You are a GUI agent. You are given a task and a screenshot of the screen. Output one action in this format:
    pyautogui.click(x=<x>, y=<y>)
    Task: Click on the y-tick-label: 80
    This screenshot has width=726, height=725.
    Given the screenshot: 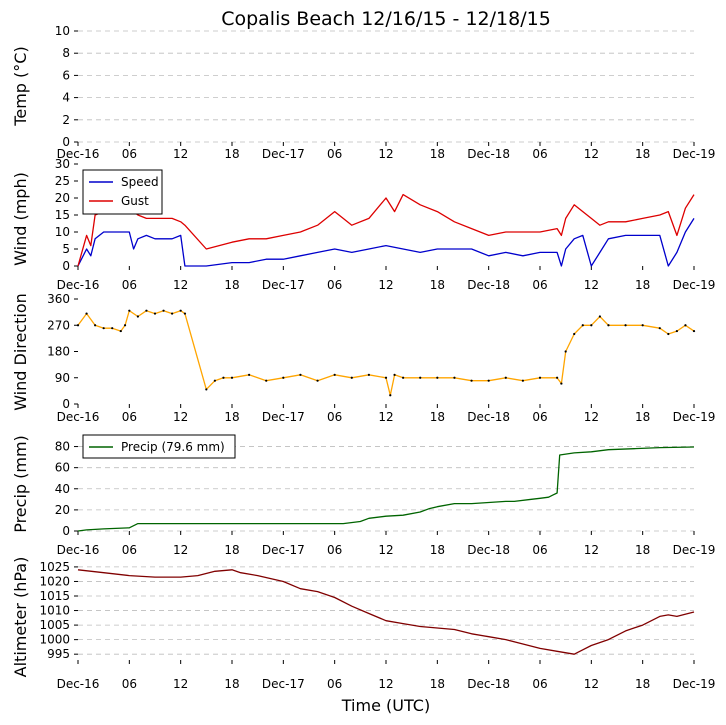 What is the action you would take?
    pyautogui.click(x=62, y=447)
    